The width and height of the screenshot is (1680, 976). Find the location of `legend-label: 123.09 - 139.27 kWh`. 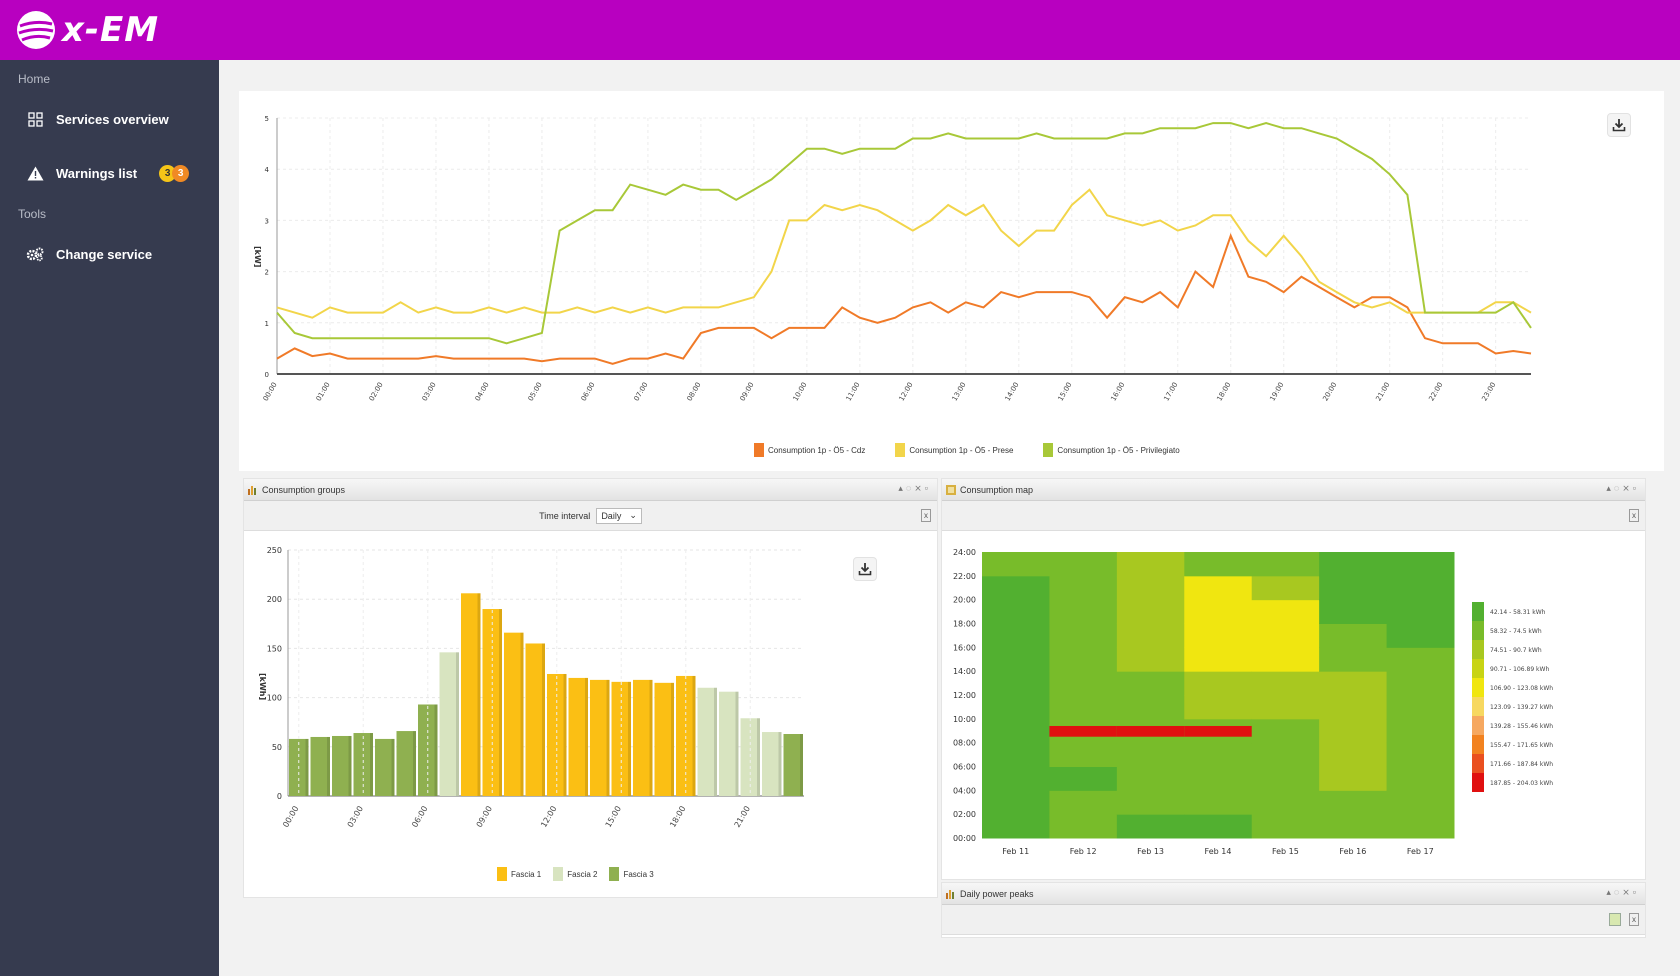

legend-label: 123.09 - 139.27 kWh is located at coordinates (1521, 707).